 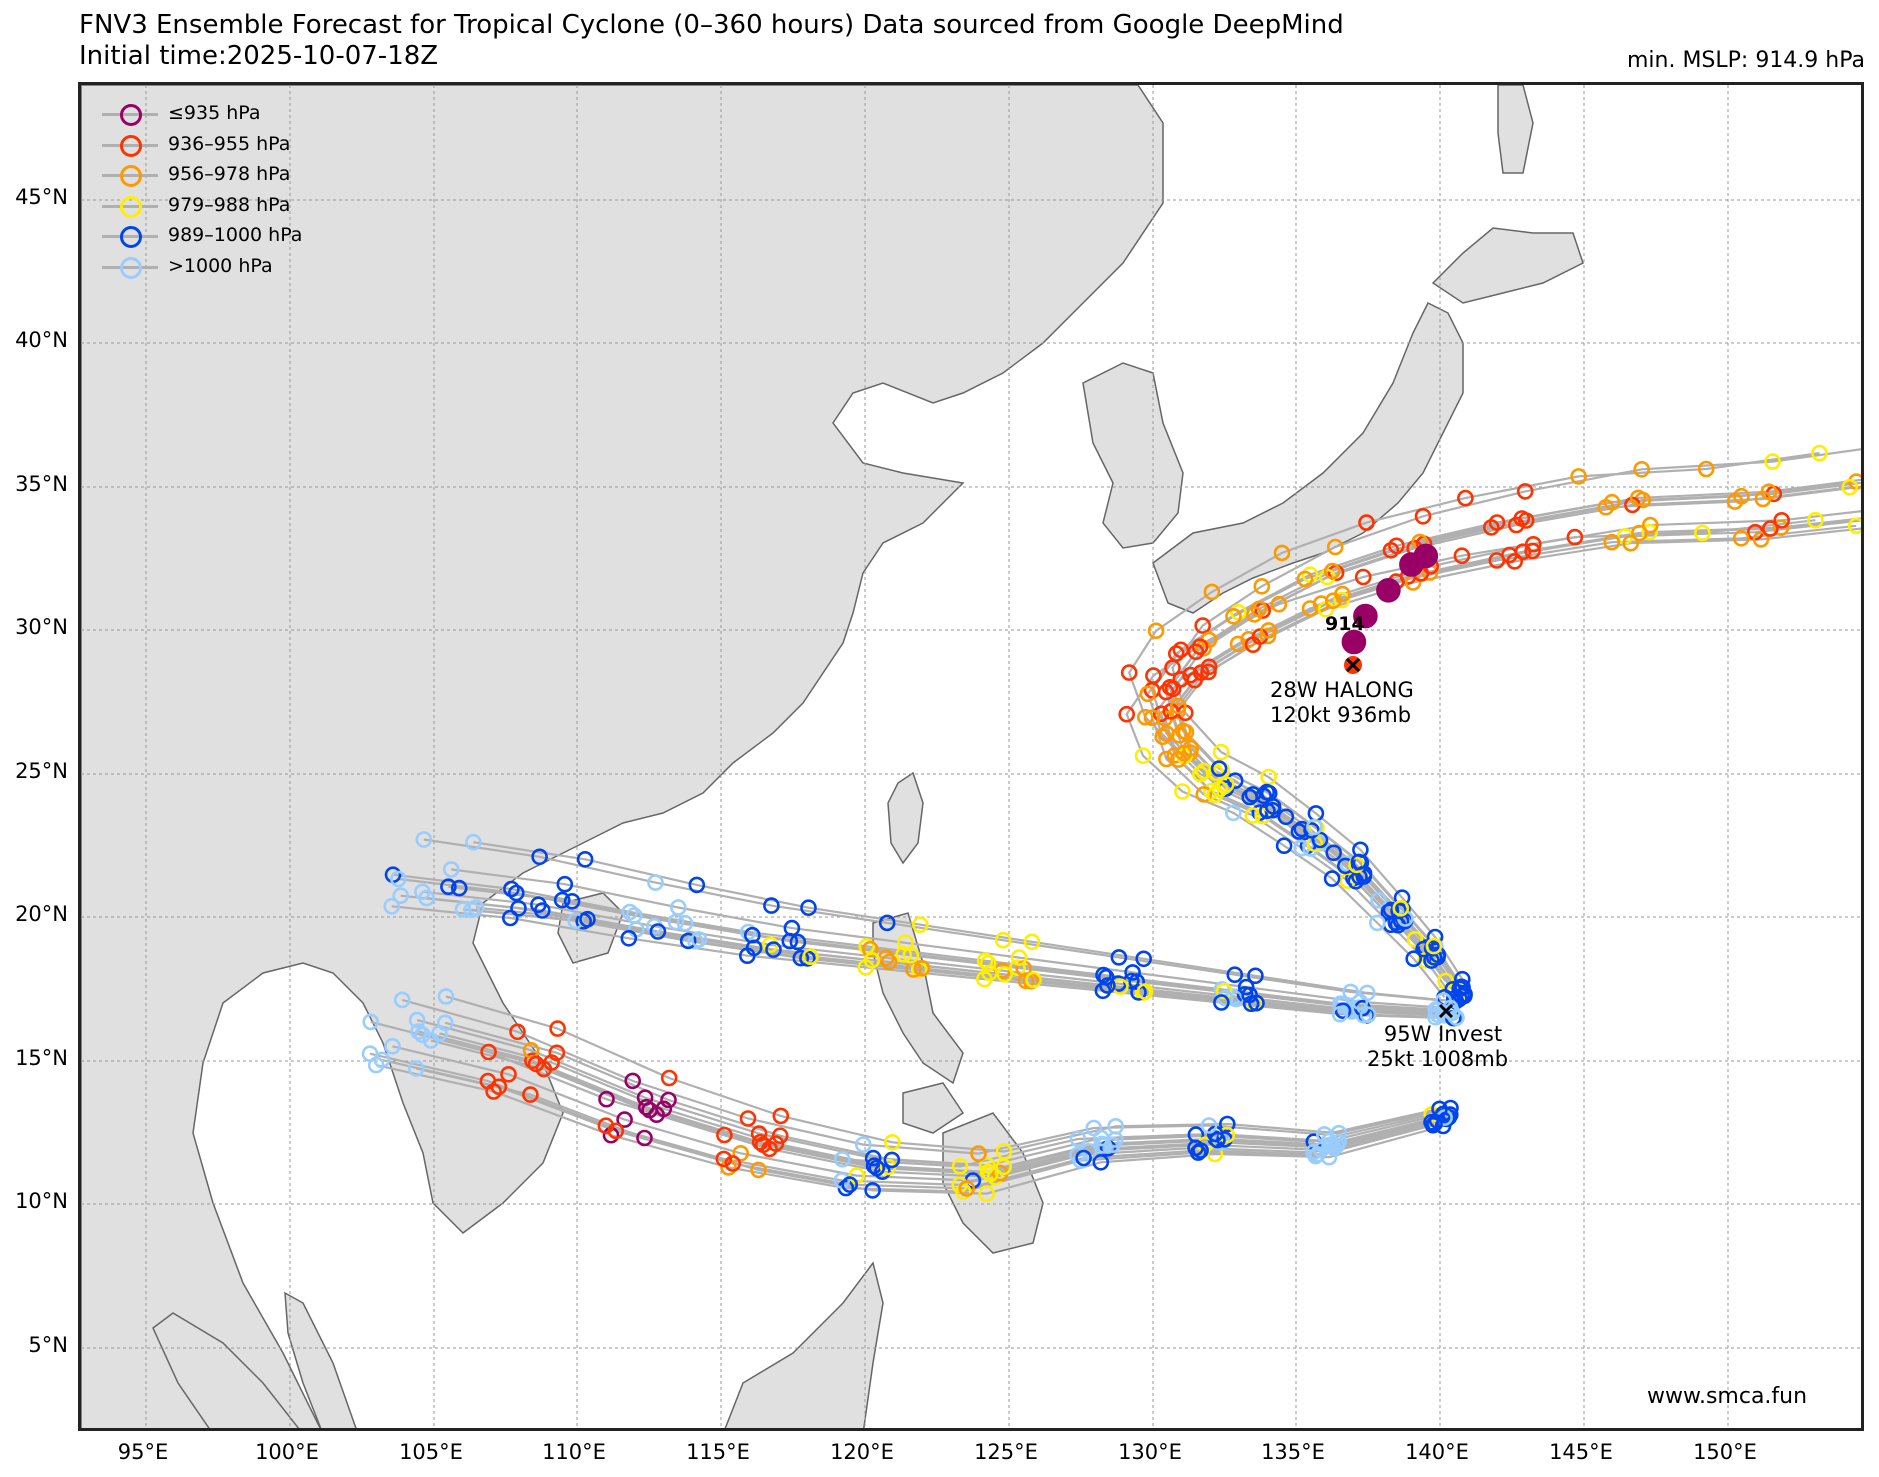 What do you see at coordinates (41, 484) in the screenshot?
I see `lat-tick: 35°N` at bounding box center [41, 484].